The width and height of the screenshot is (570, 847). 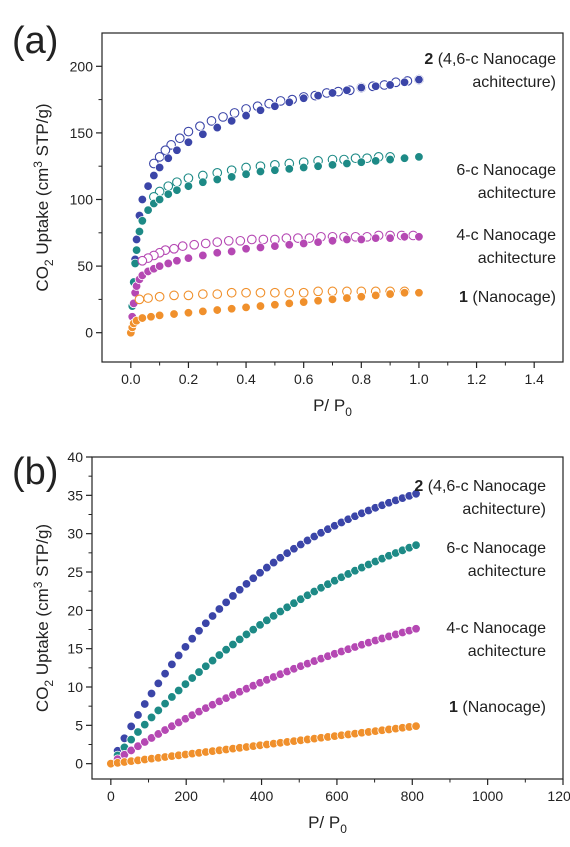 I want to click on y-tick-label: 15, so click(x=75, y=649).